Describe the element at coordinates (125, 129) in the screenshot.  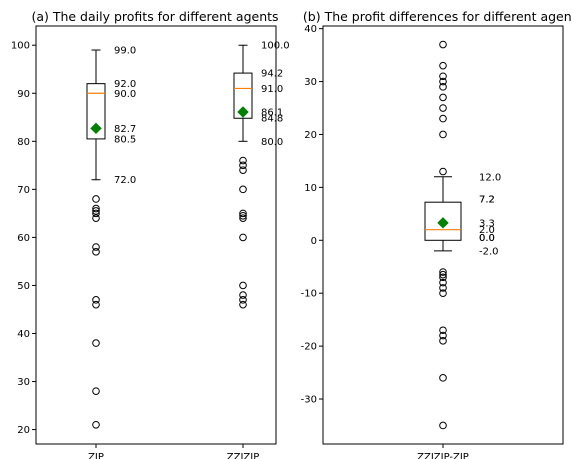
I see `data-label: 82.7` at that location.